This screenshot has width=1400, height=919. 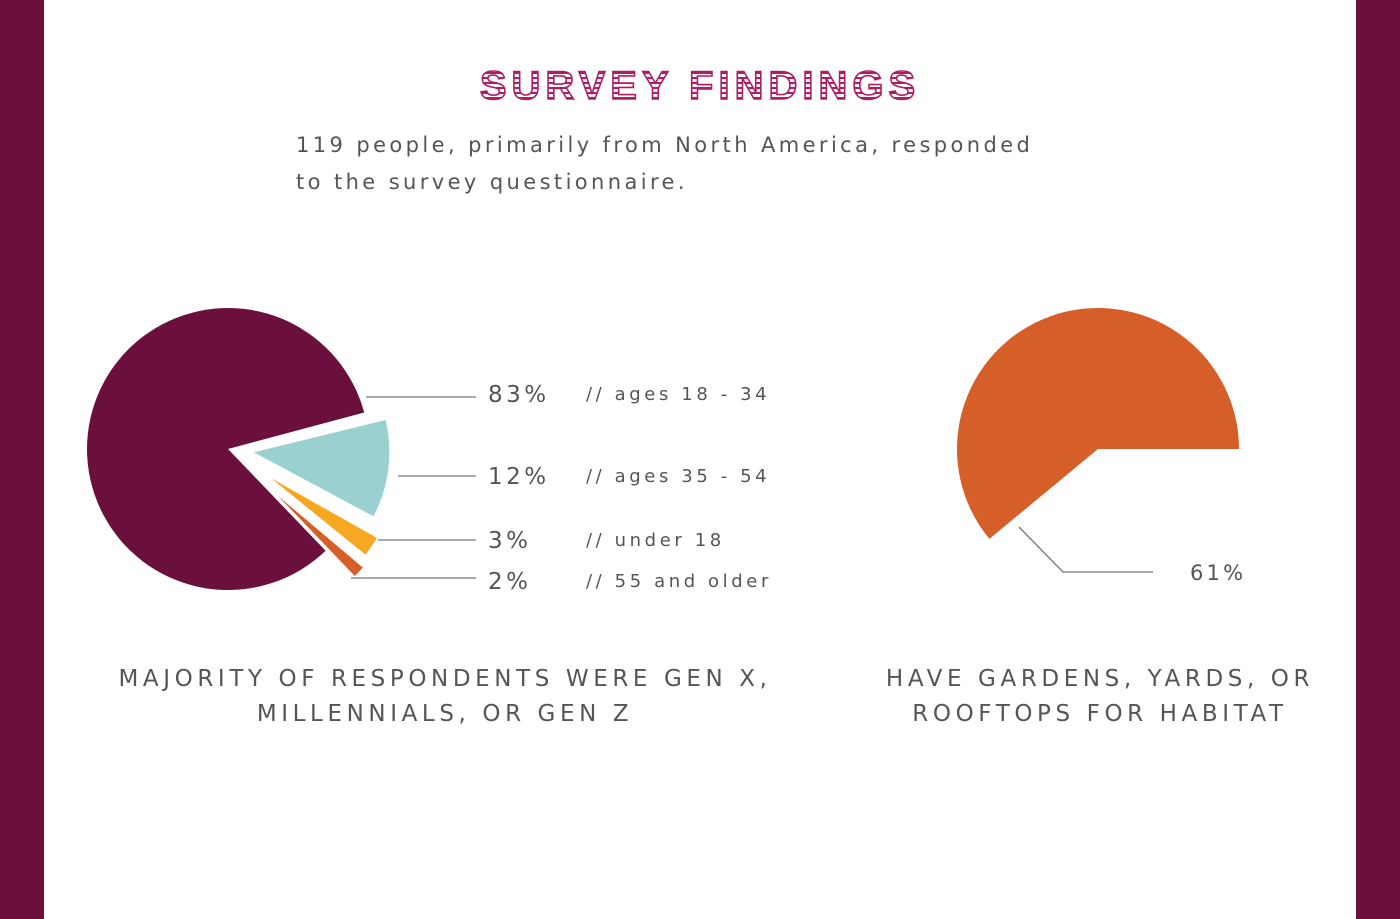 I want to click on slice-value-label: 61%, so click(x=1218, y=573).